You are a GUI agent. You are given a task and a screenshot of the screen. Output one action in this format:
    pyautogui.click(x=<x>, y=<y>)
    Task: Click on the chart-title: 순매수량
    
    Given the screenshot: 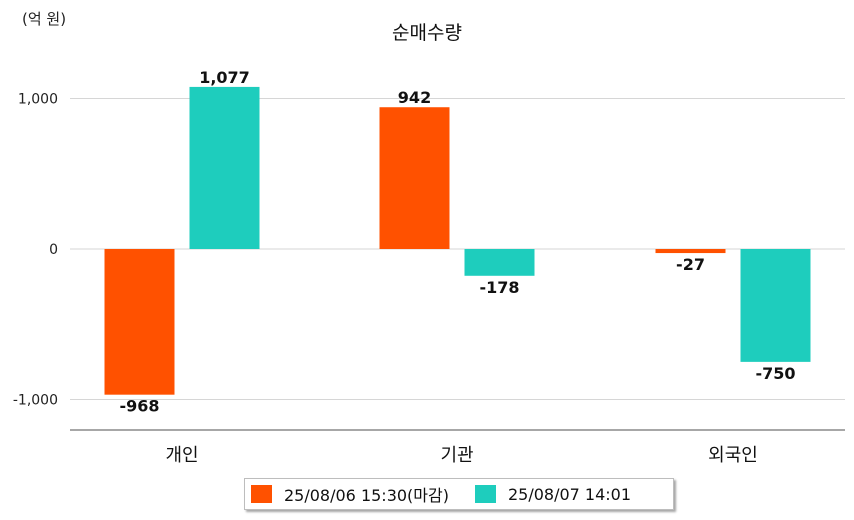 What is the action you would take?
    pyautogui.click(x=427, y=33)
    